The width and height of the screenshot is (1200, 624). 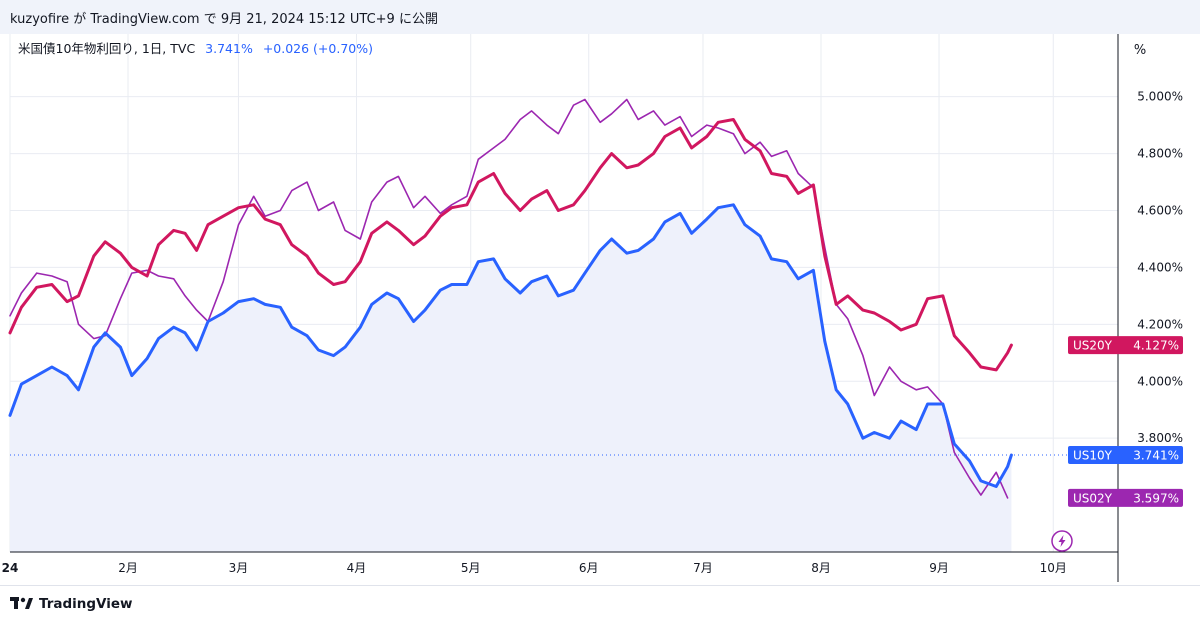 What do you see at coordinates (703, 568) in the screenshot?
I see `x-tick-label: 7月` at bounding box center [703, 568].